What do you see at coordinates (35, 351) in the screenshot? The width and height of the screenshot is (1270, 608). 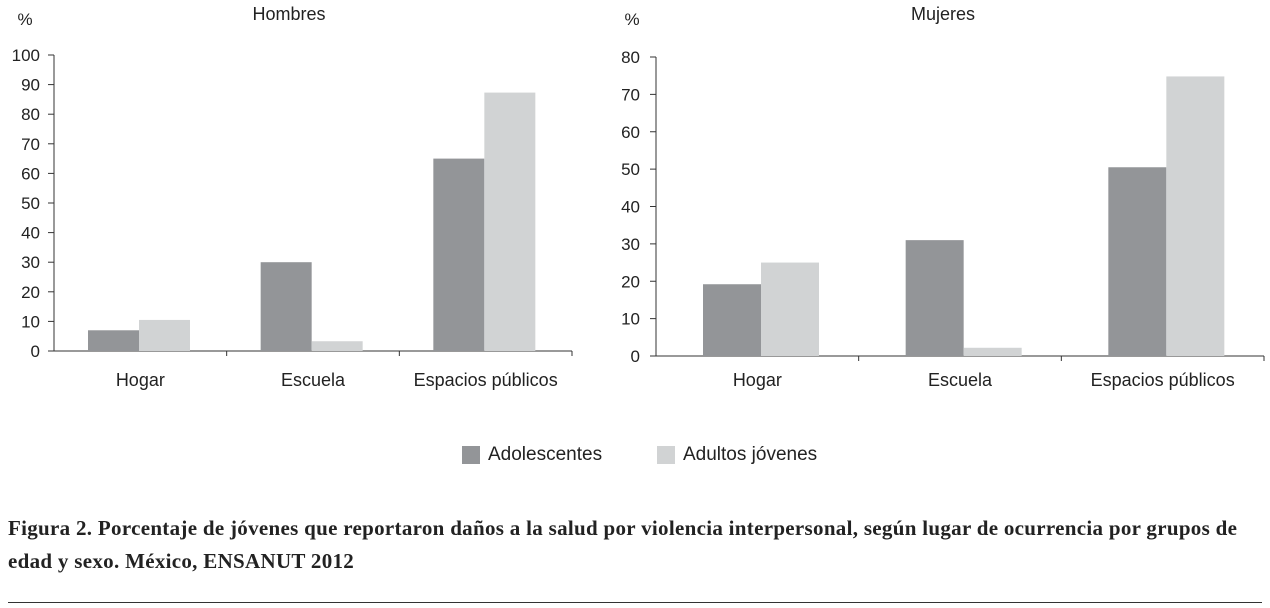 I see `chart-1-y-tick-label: 0` at bounding box center [35, 351].